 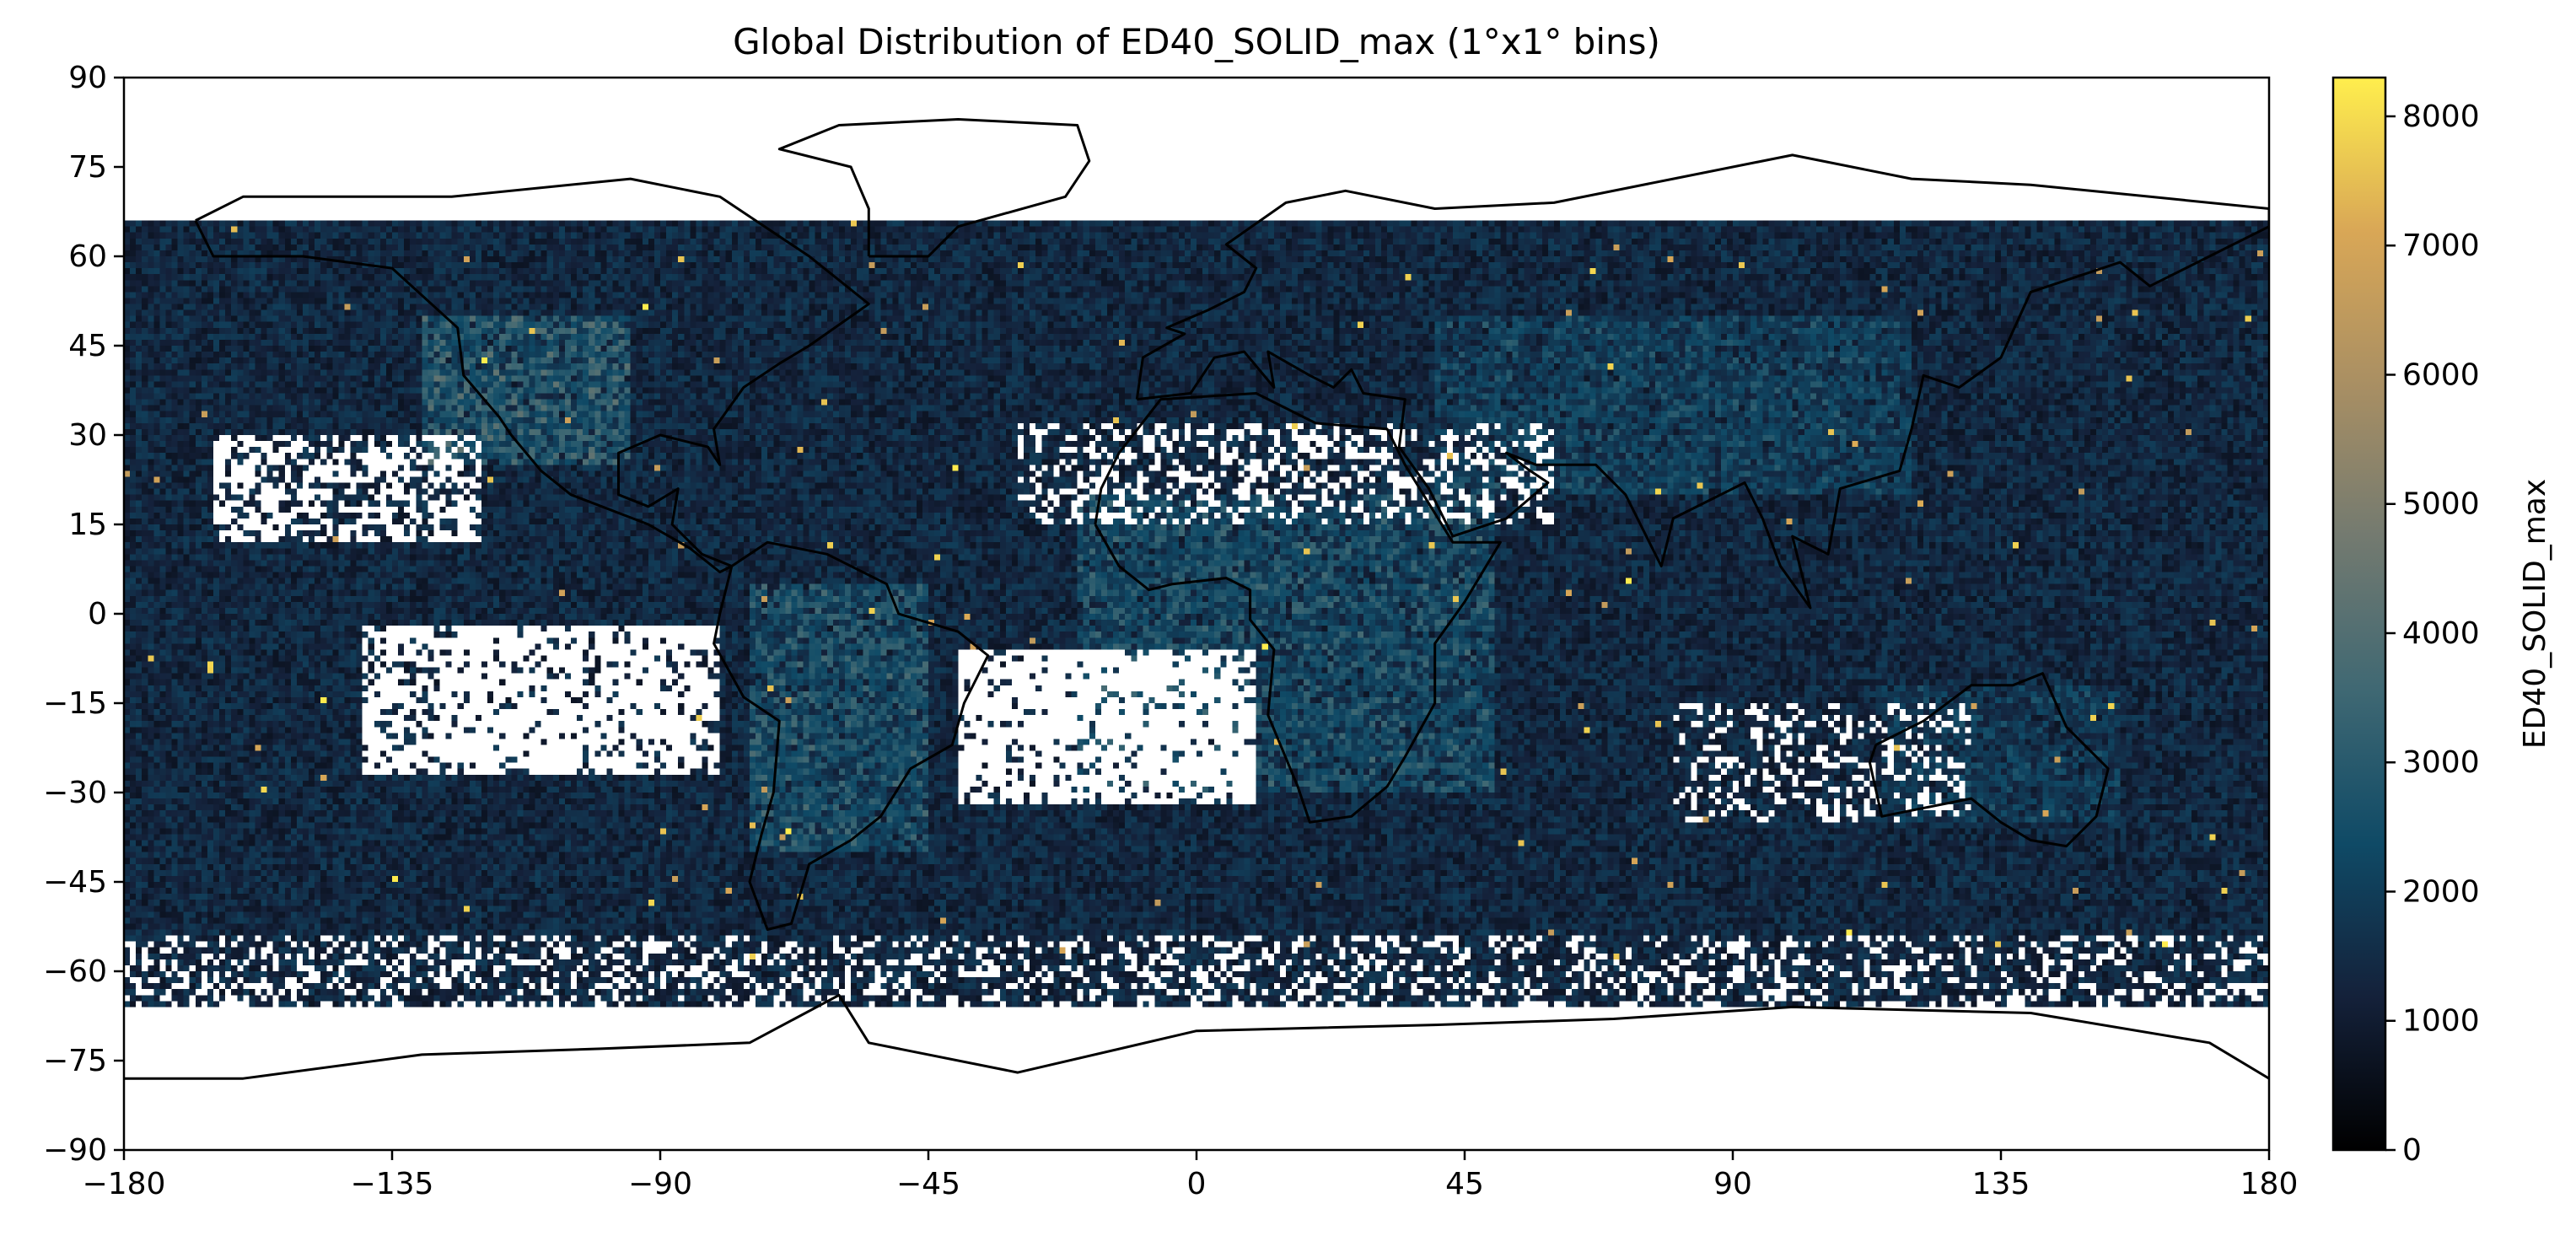 What do you see at coordinates (87, 257) in the screenshot?
I see `y-tick-label: 60` at bounding box center [87, 257].